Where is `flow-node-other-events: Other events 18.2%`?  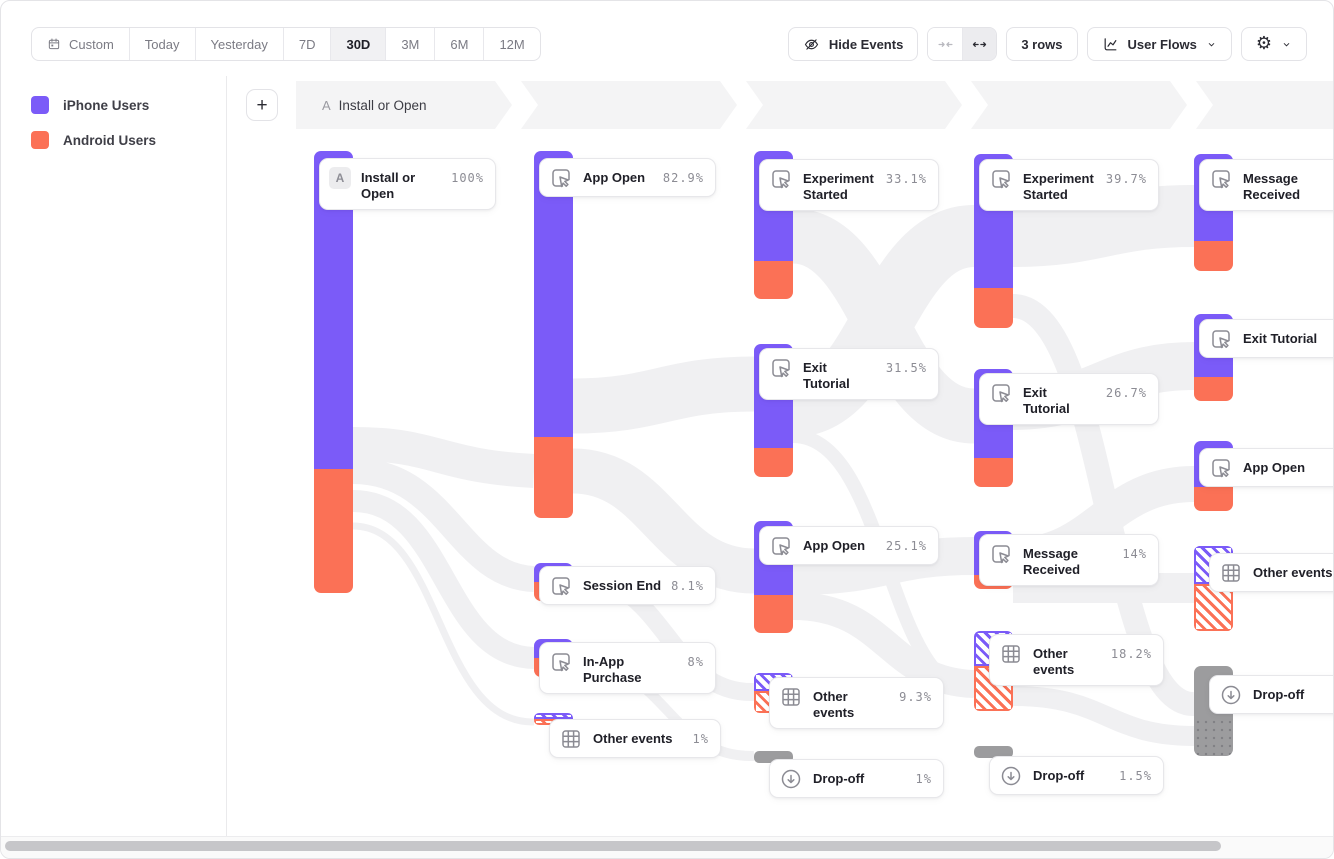
flow-node-other-events: Other events 18.2% is located at coordinates (1076, 660).